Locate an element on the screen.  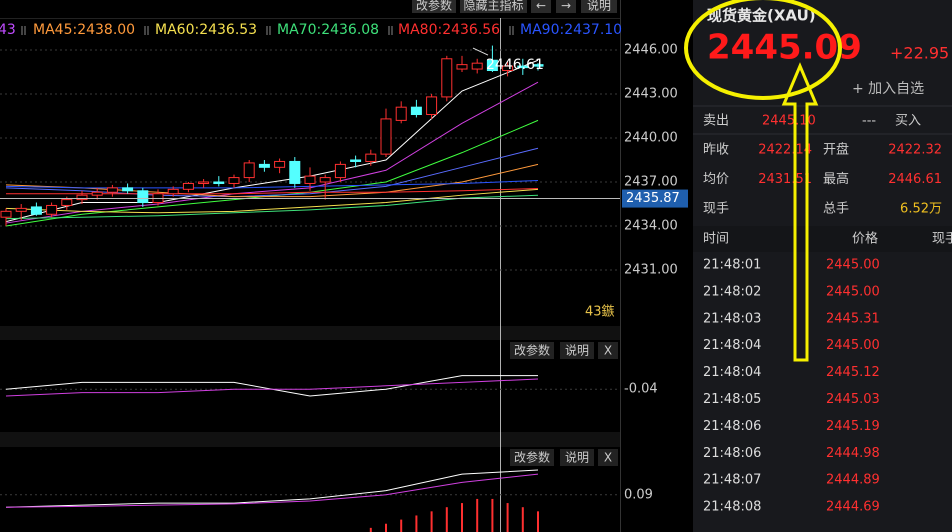
legend-entry: 43 is located at coordinates (8, 30).